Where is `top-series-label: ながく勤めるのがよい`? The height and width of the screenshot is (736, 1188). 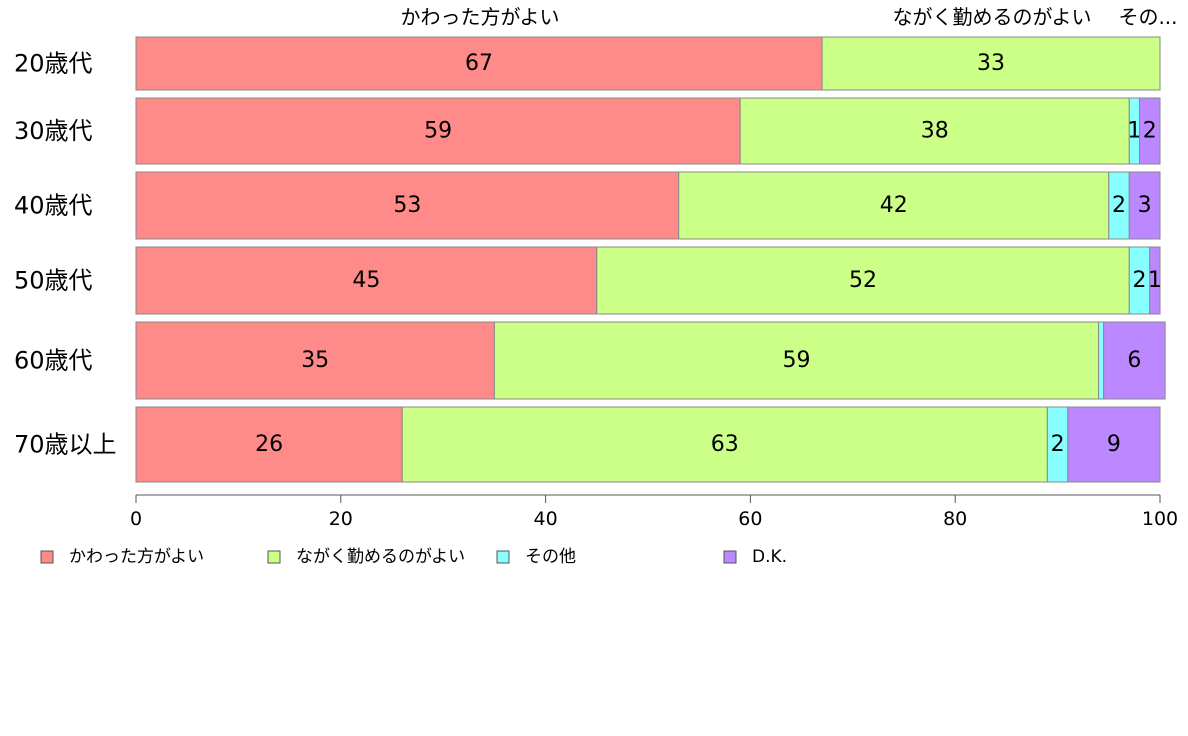
top-series-label: ながく勤めるのがよい is located at coordinates (992, 17).